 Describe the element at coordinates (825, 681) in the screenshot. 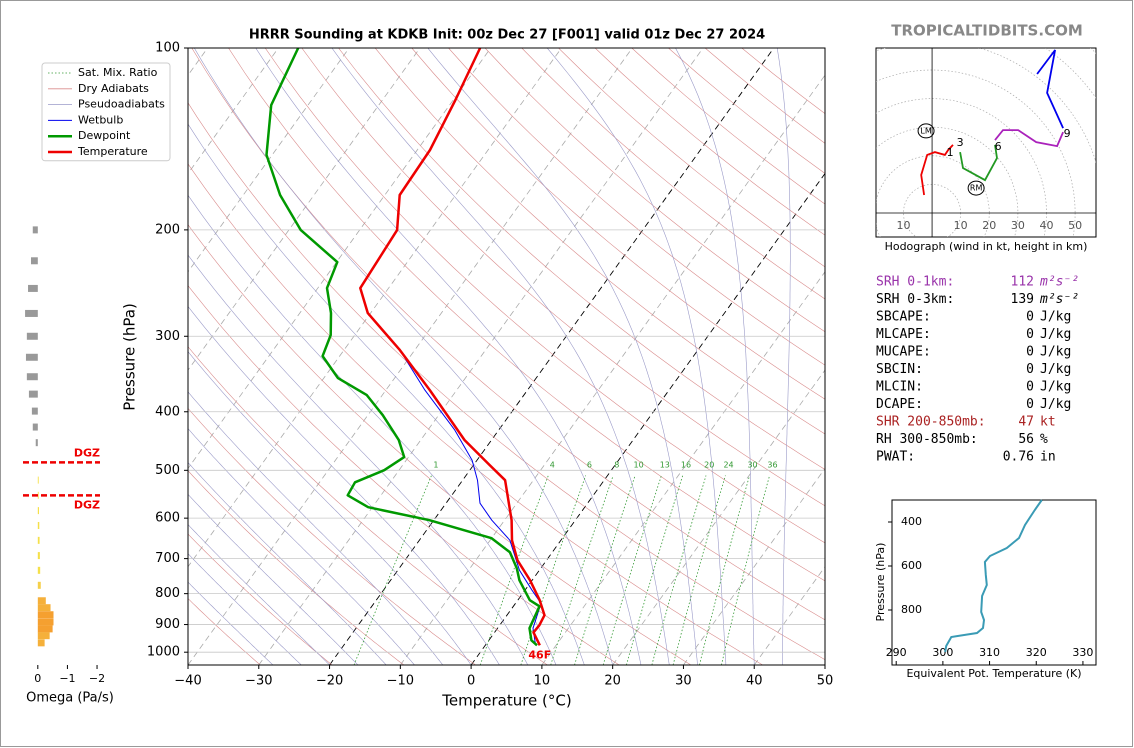

I see `x-tick-label: 50` at that location.